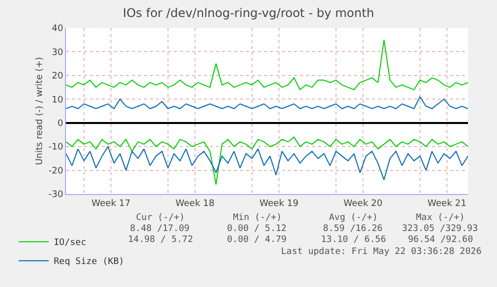 Image resolution: width=497 pixels, height=287 pixels. Describe the element at coordinates (58, 100) in the screenshot. I see `y-tick-label: 10` at that location.